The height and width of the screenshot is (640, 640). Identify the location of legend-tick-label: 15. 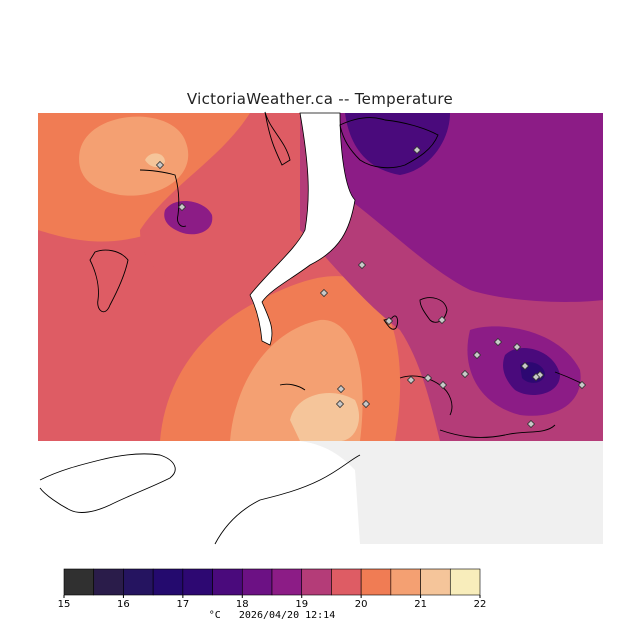
(64, 604).